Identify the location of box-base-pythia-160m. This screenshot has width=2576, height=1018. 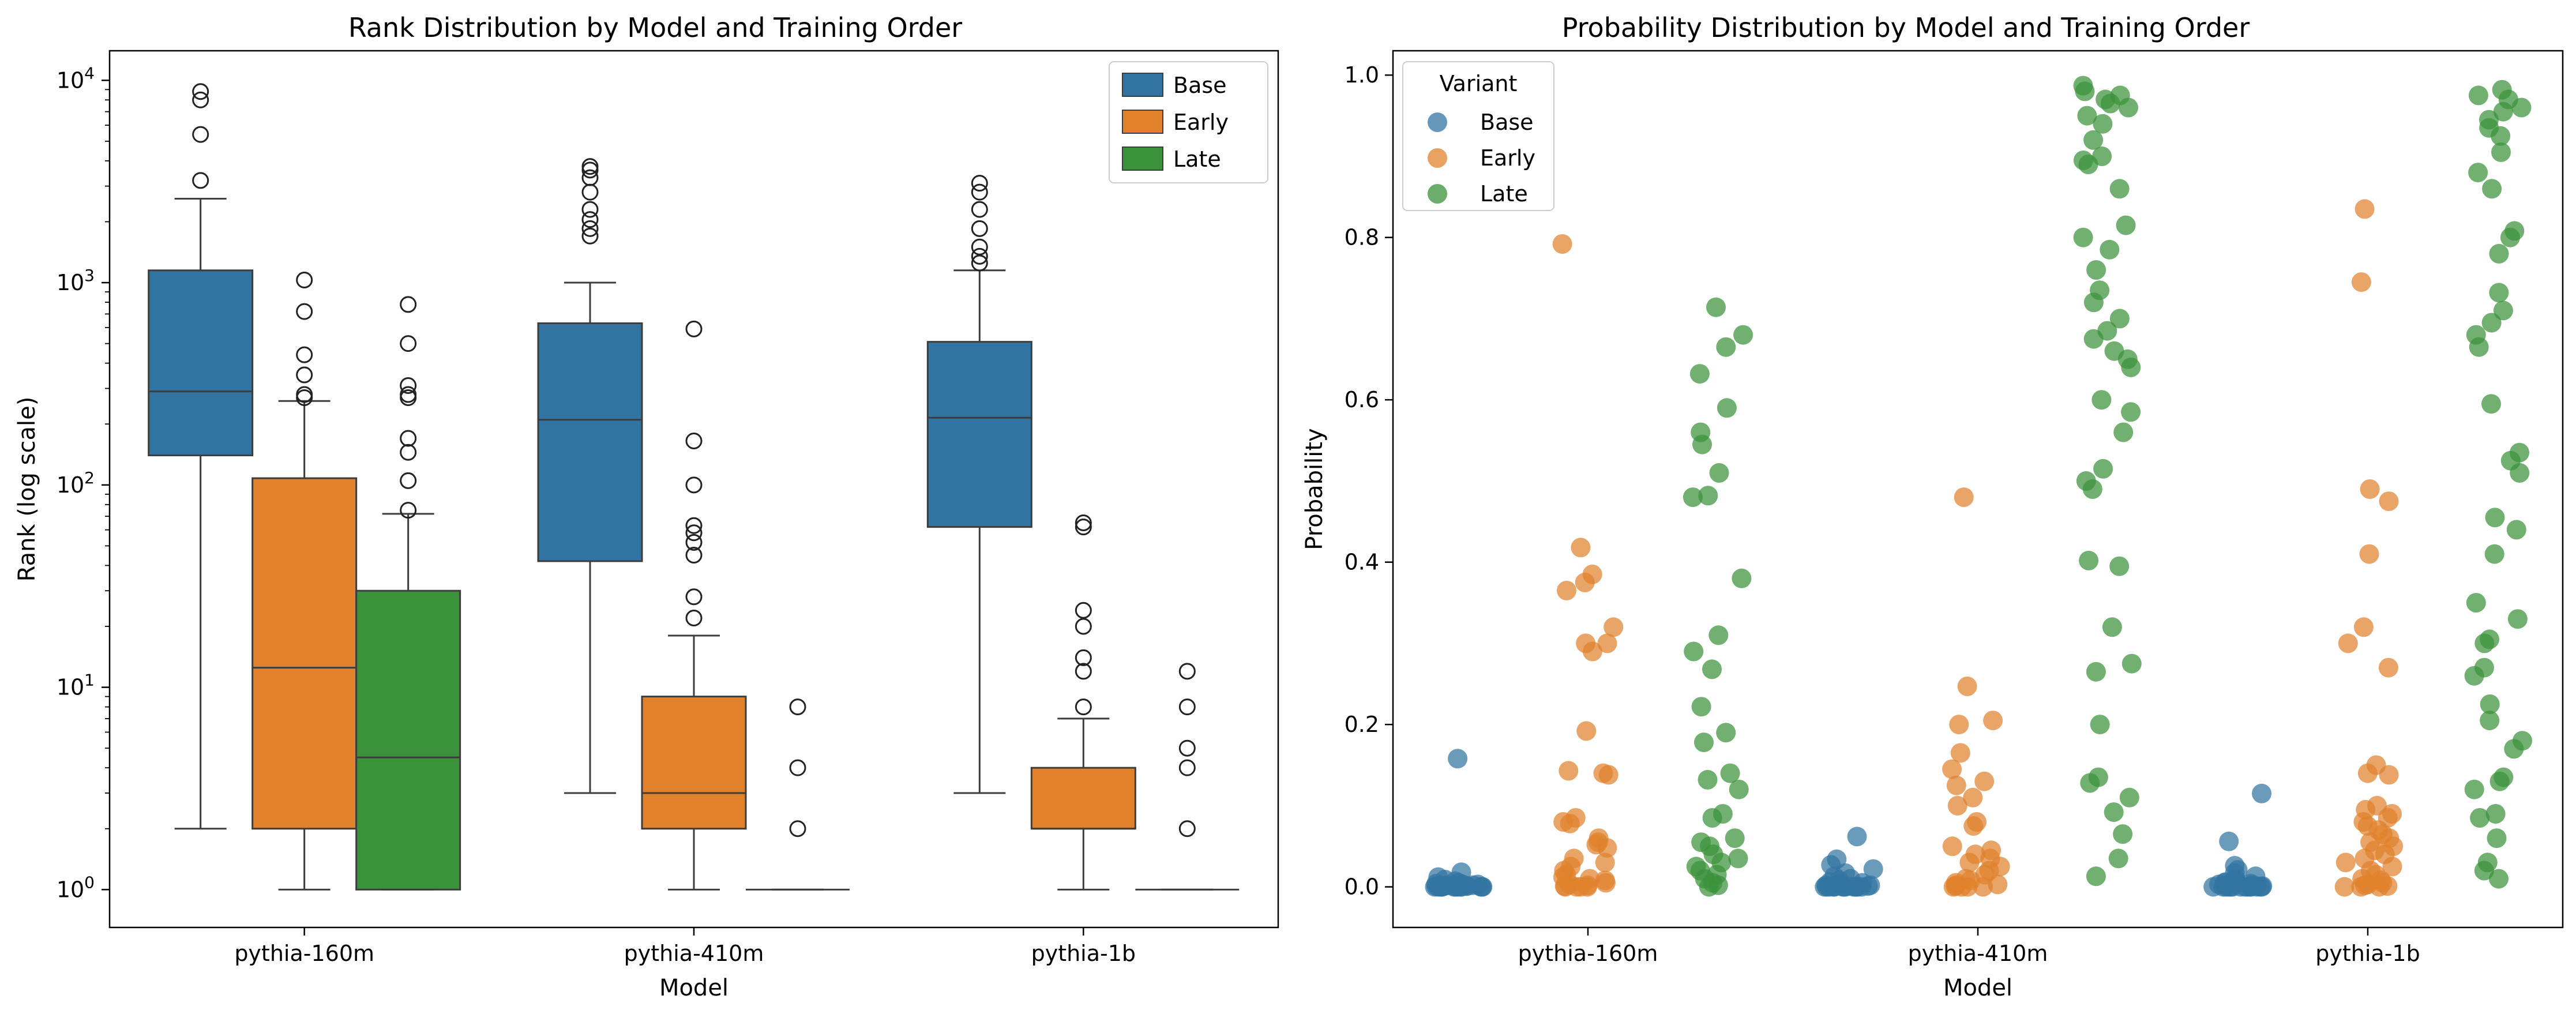
(201, 456).